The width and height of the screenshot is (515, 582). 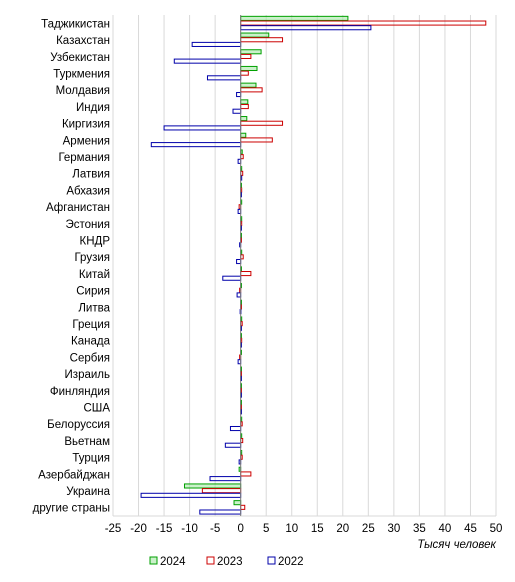 I want to click on legend-label-2024: 2024, so click(x=173, y=562).